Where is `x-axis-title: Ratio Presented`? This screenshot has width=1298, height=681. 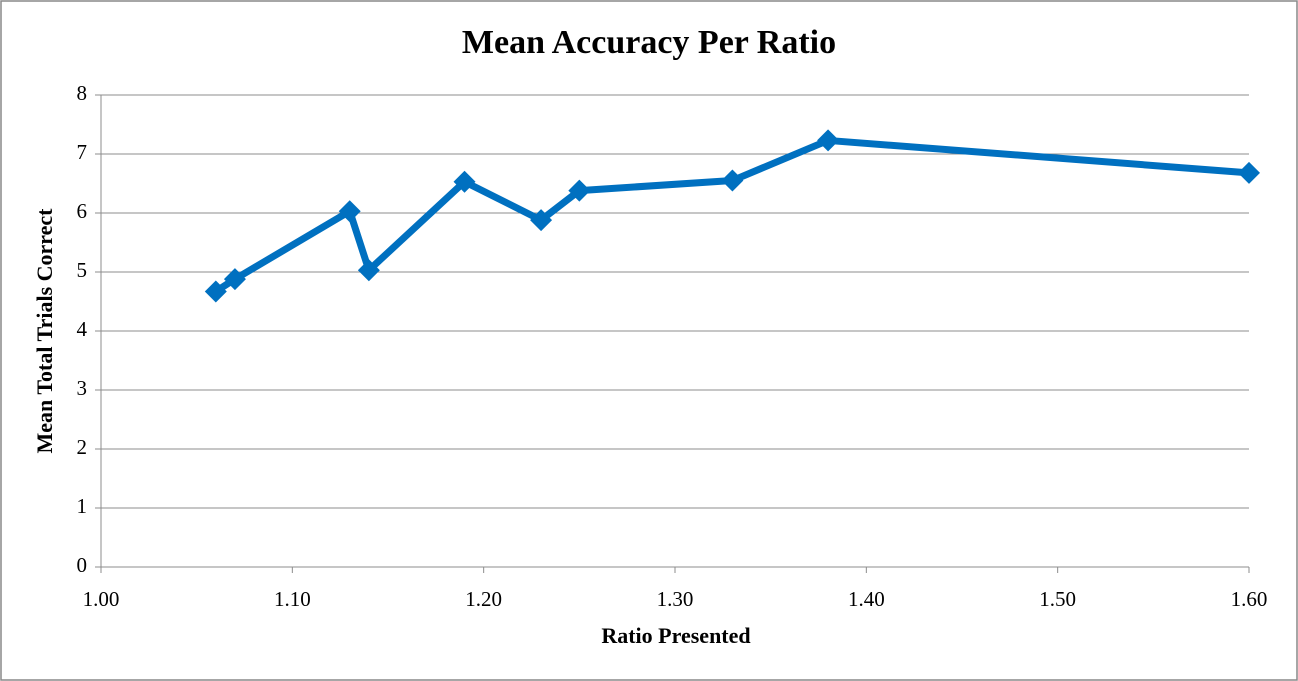
x-axis-title: Ratio Presented is located at coordinates (675, 635).